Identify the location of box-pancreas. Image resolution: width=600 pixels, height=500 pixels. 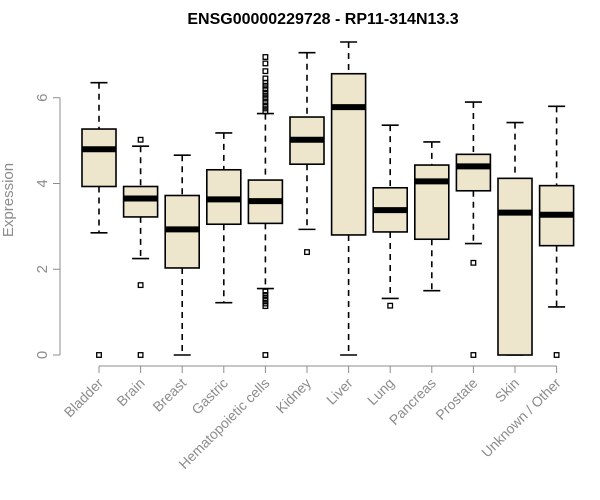
(431, 216).